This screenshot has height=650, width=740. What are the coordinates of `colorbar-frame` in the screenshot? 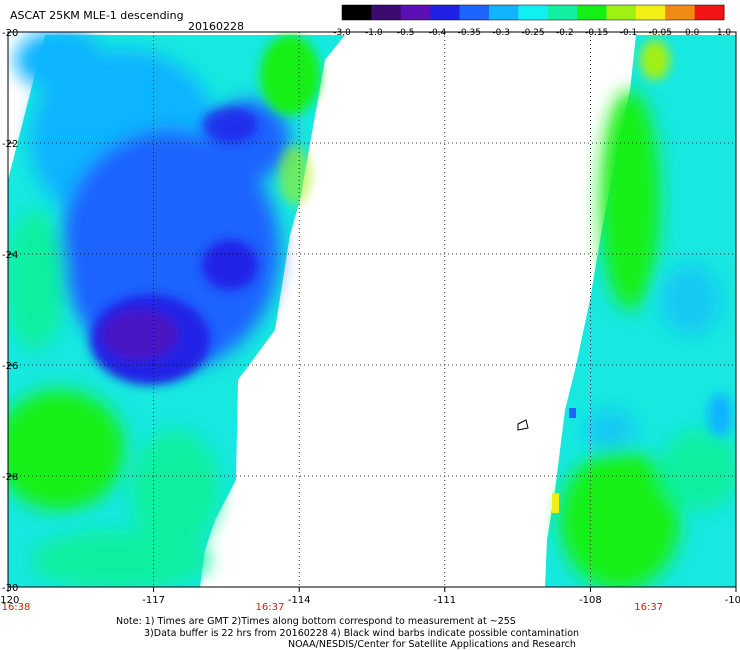 It's located at (533, 12).